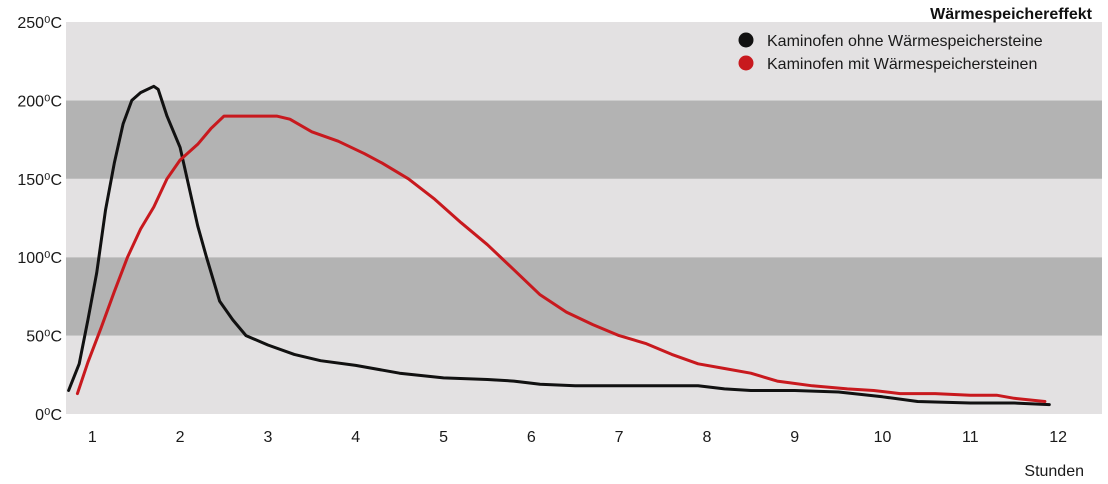 This screenshot has height=484, width=1108. What do you see at coordinates (794, 437) in the screenshot?
I see `x-tick-label: 9` at bounding box center [794, 437].